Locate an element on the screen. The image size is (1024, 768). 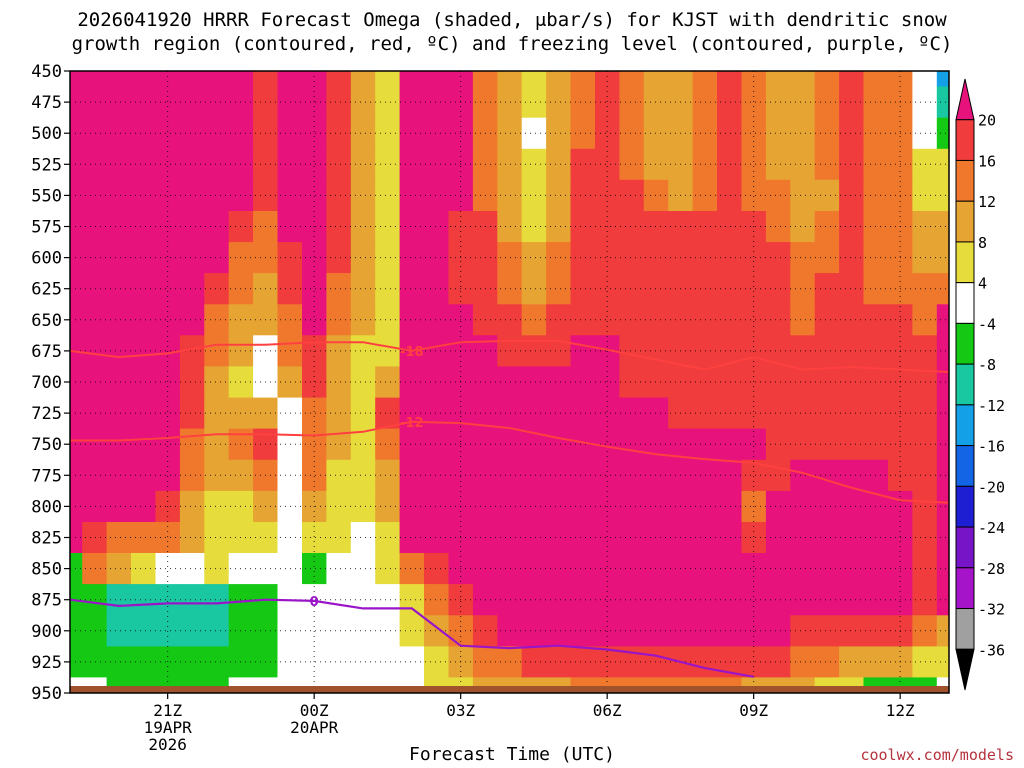
colorbar-label: -20 is located at coordinates (991, 487).